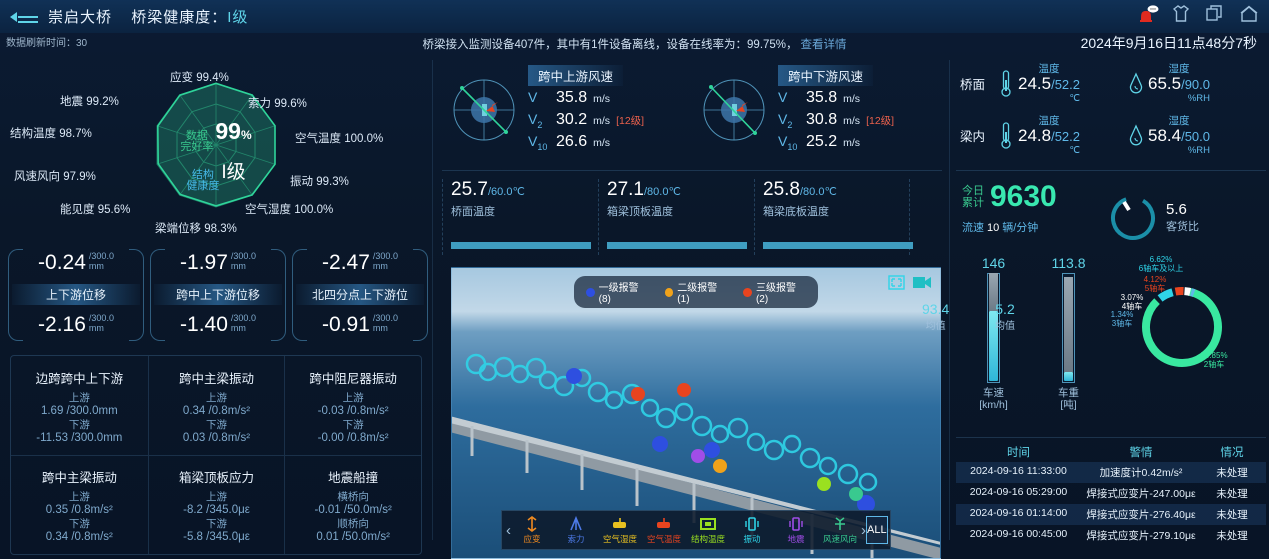  What do you see at coordinates (1179, 120) in the screenshot?
I see `environment-humi-label: 湿度` at bounding box center [1179, 120].